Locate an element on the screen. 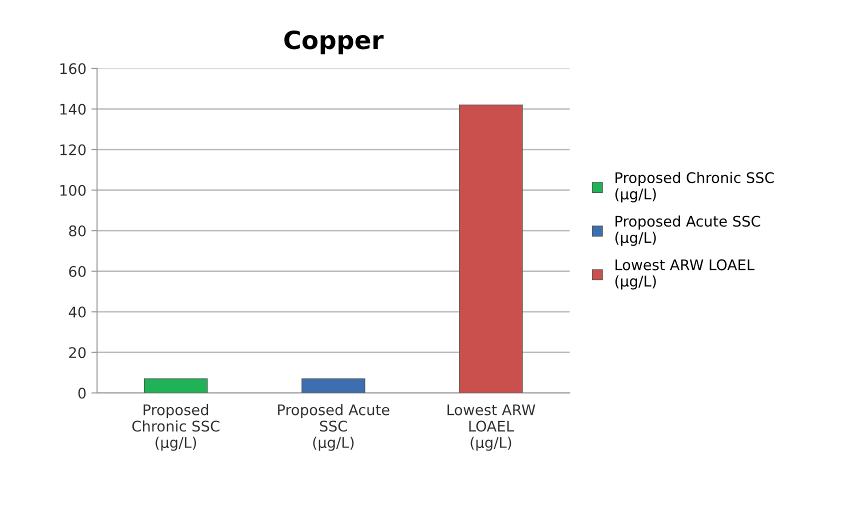  y-tick-label: 160 is located at coordinates (73, 68).